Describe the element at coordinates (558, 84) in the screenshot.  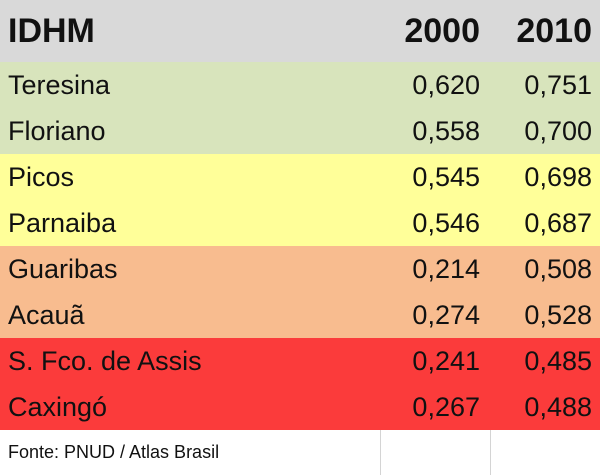
I see `cell-2010: 0,751` at that location.